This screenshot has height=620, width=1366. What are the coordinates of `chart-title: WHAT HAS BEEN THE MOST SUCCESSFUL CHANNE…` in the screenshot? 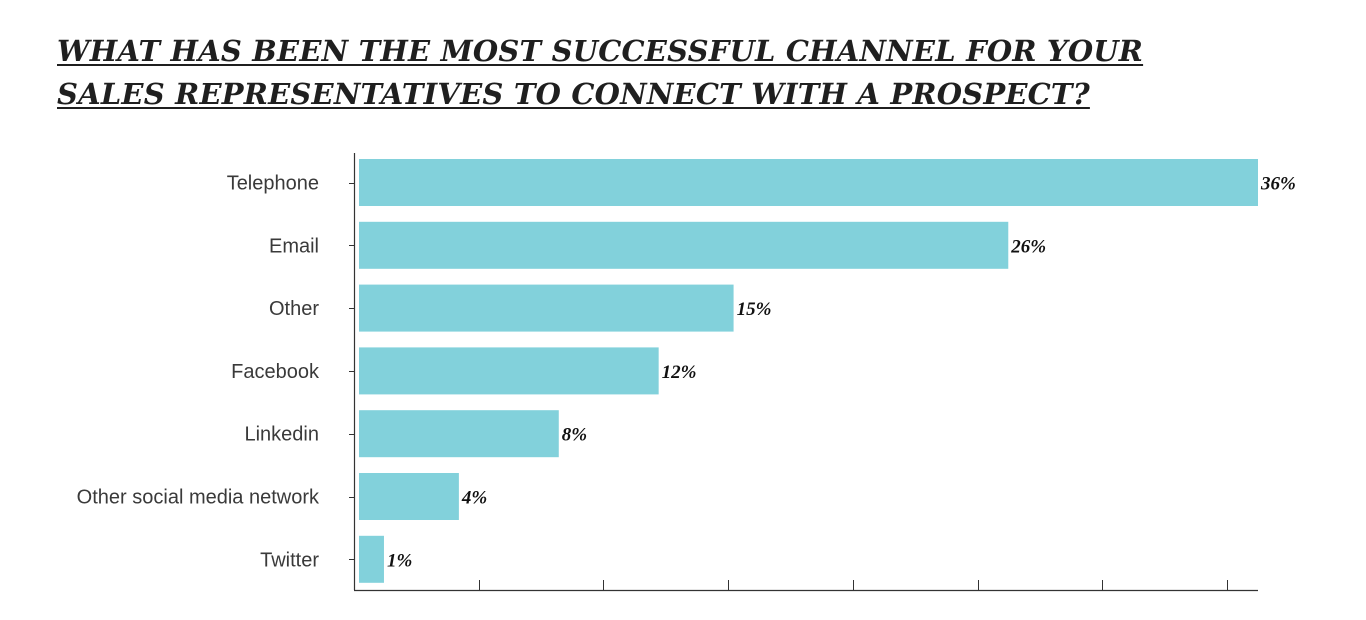 It's located at (600, 73).